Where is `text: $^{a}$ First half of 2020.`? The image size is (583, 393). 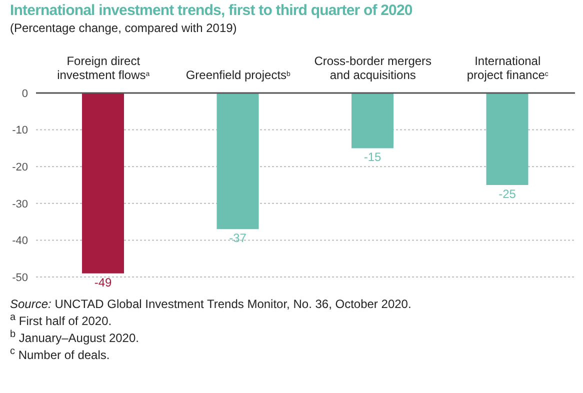
text: $^{a}$ First half of 2020. is located at coordinates (61, 319).